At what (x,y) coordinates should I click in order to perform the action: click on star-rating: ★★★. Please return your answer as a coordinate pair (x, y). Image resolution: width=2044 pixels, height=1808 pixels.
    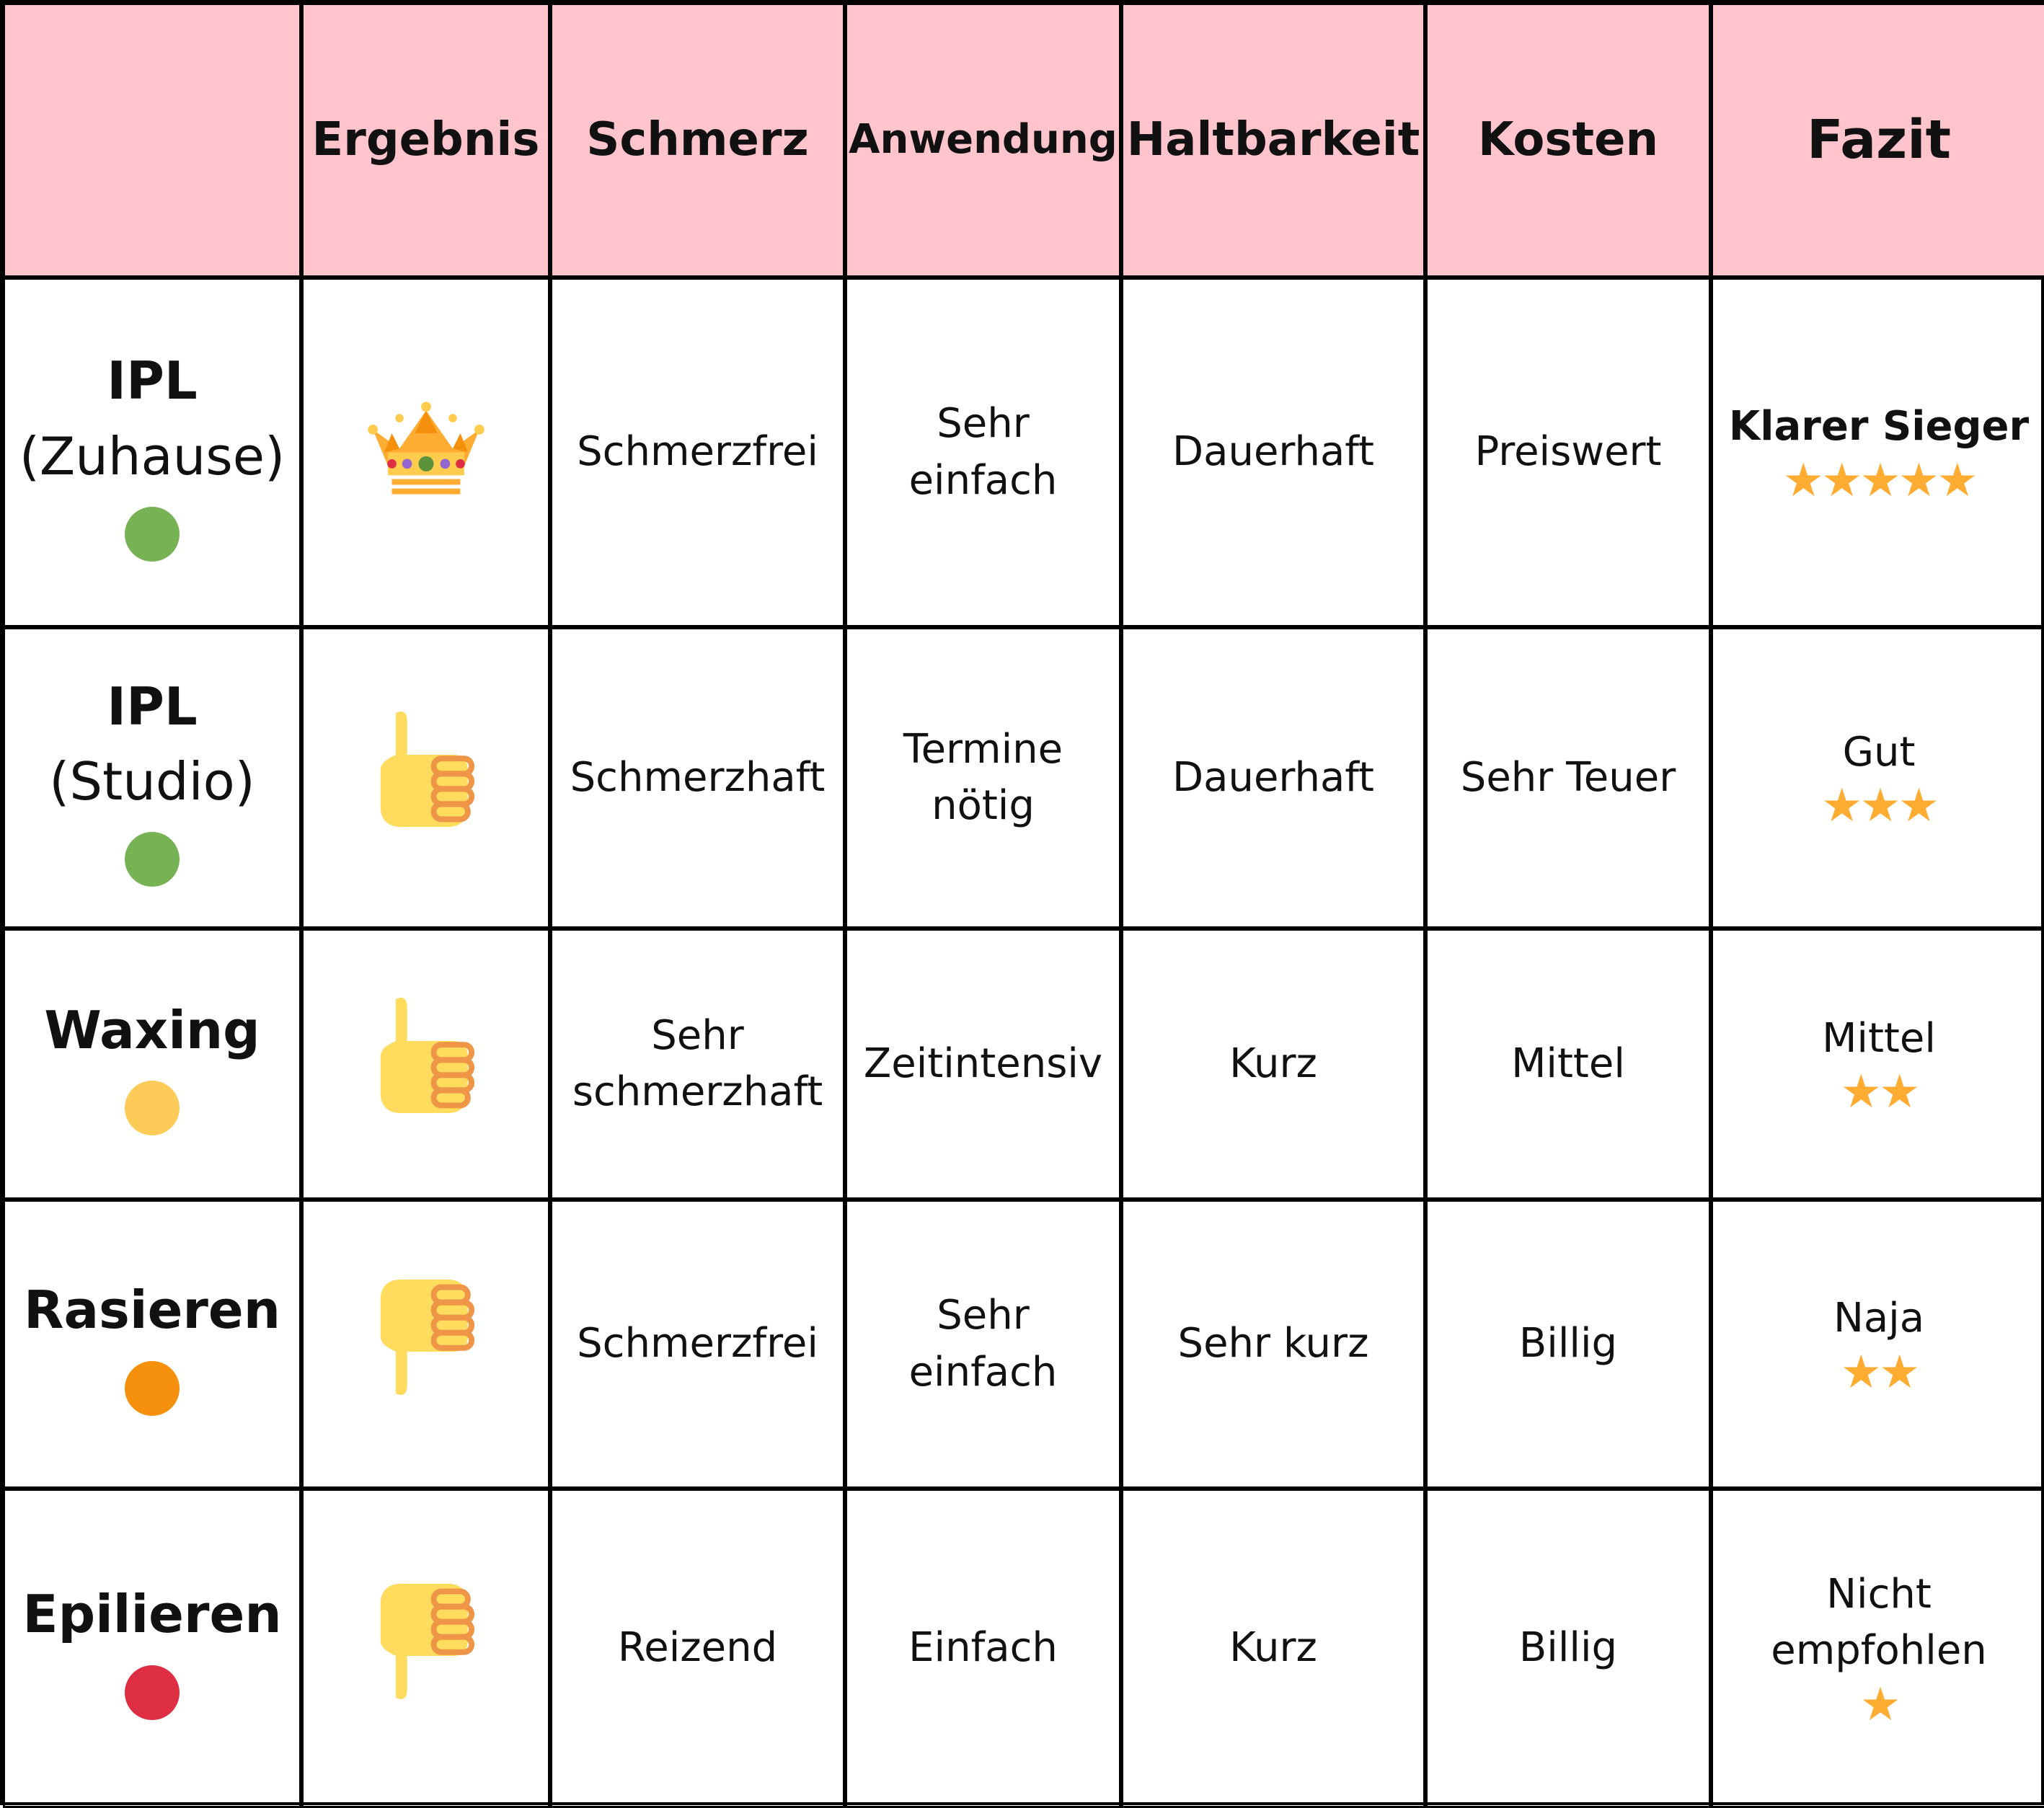
    Looking at the image, I should click on (1879, 806).